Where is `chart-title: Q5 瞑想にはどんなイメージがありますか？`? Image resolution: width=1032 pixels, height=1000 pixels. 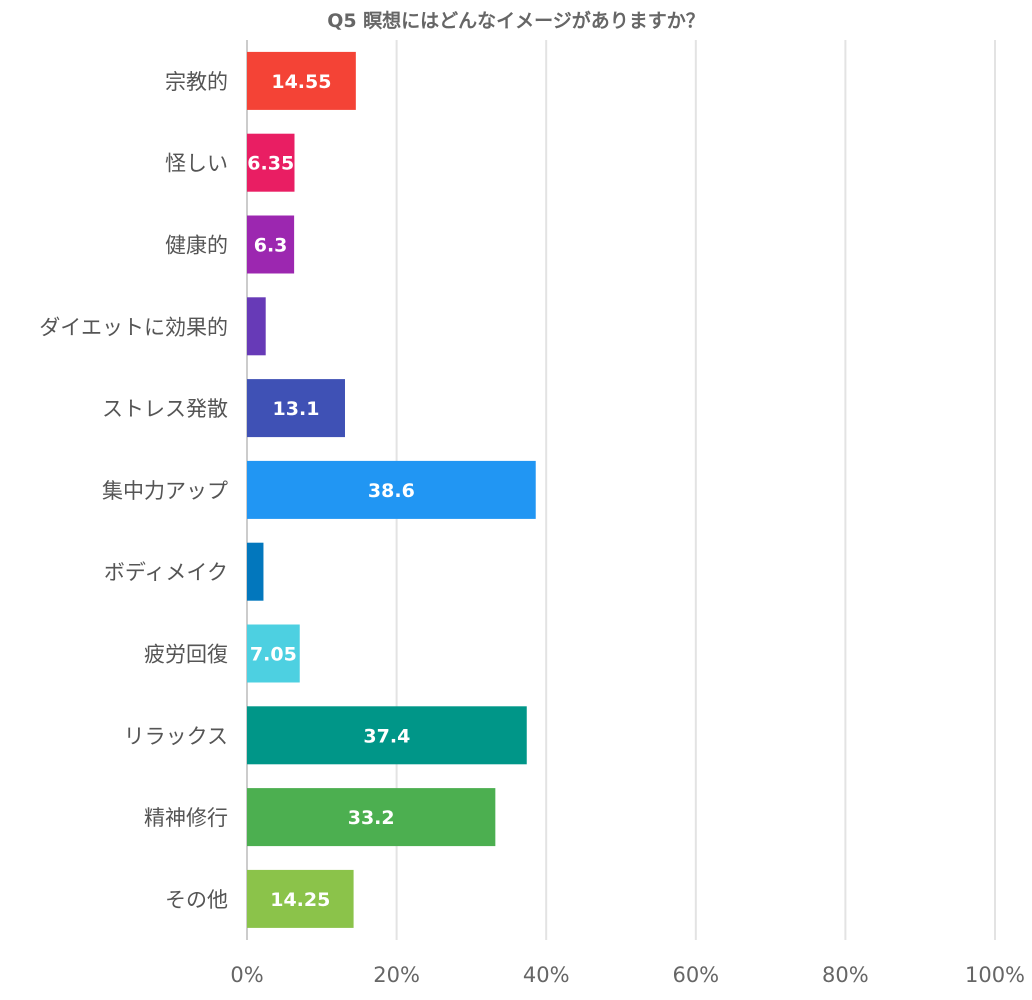
chart-title: Q5 瞑想にはどんなイメージがありますか？ is located at coordinates (516, 20).